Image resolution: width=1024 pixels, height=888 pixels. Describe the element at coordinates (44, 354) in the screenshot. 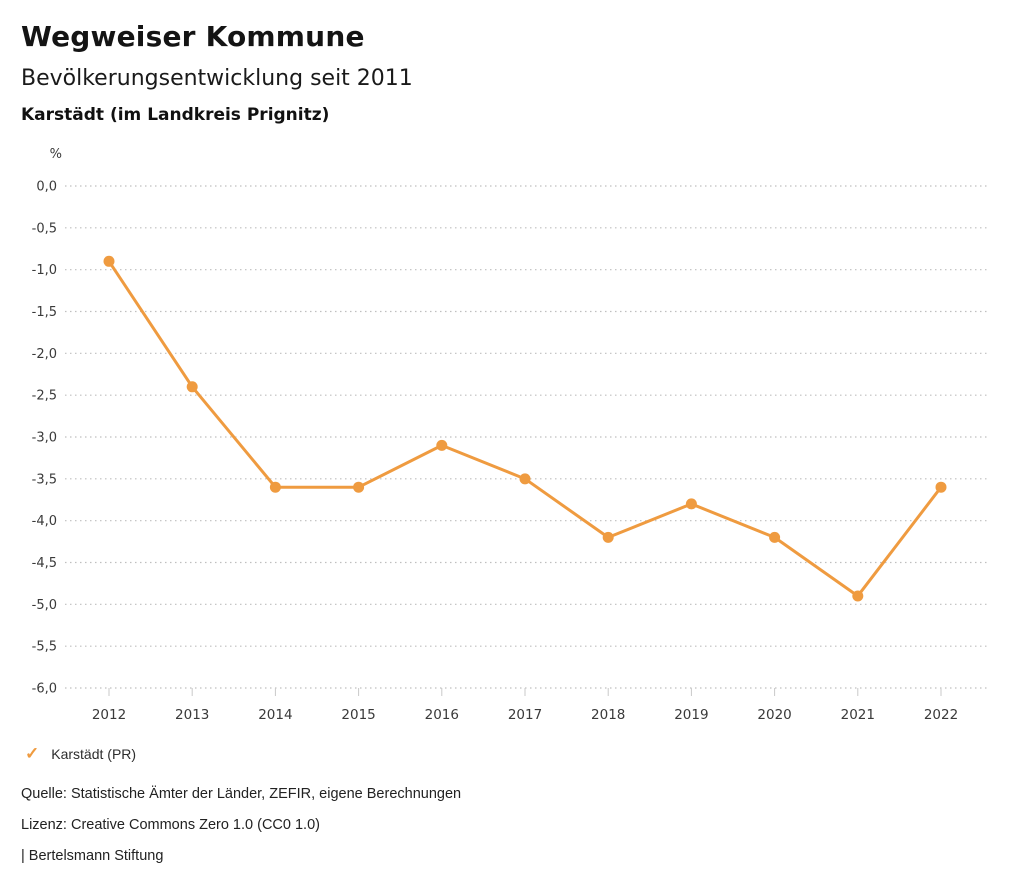

I see `y-tick-label: -2,0` at that location.